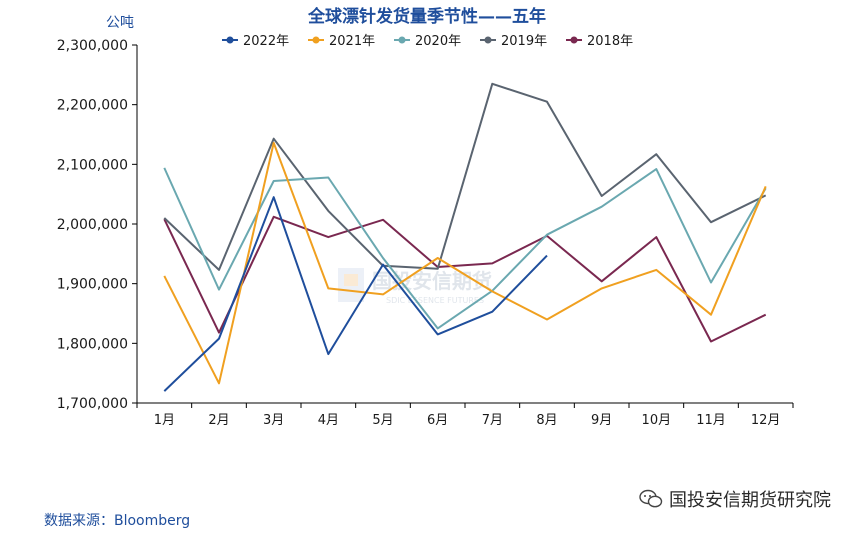 The height and width of the screenshot is (534, 855). What do you see at coordinates (266, 41) in the screenshot?
I see `legend-label: 2022年` at bounding box center [266, 41].